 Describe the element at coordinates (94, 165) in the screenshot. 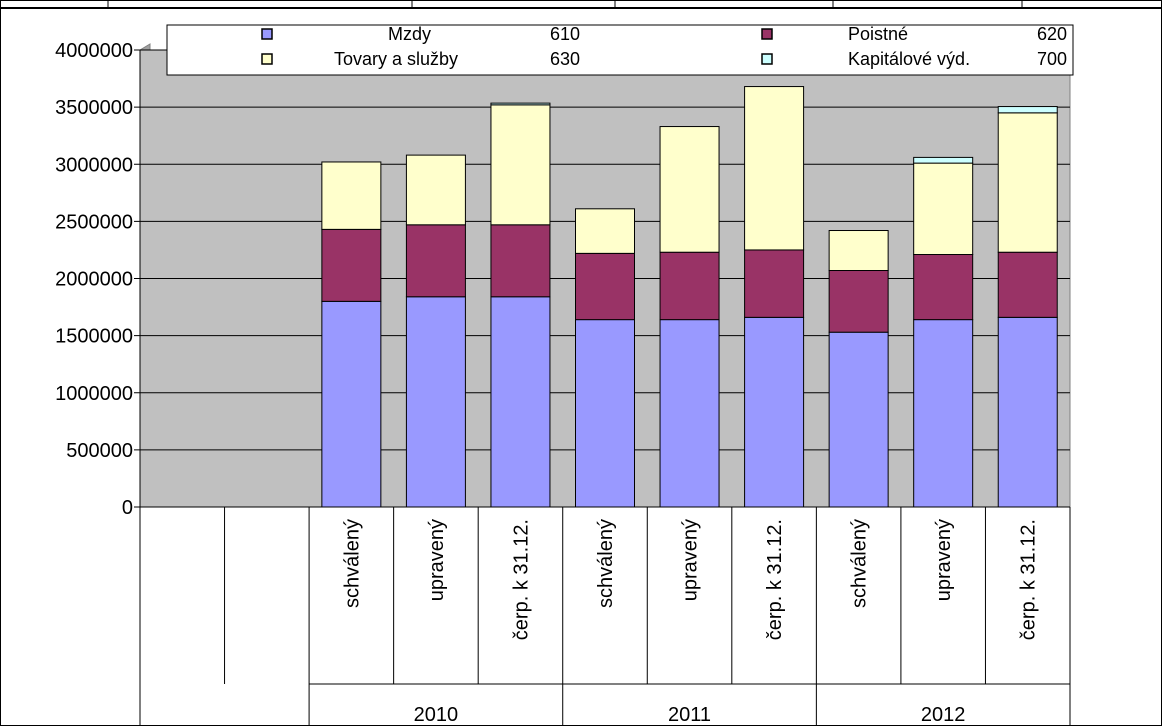

I see `y-tick-label: 3000000` at that location.